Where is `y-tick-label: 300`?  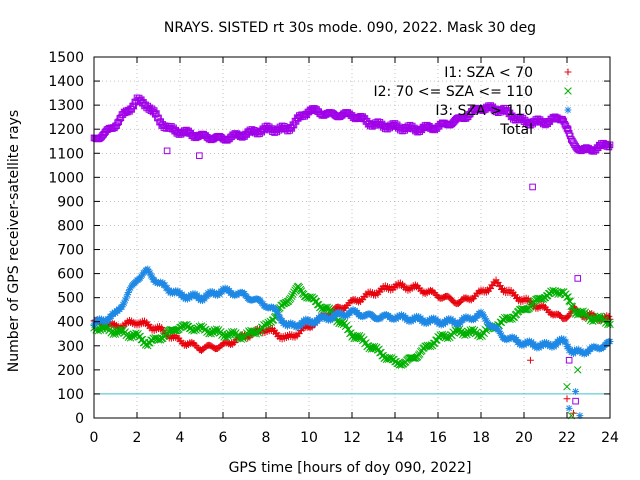 y-tick-label: 300 is located at coordinates (70, 347).